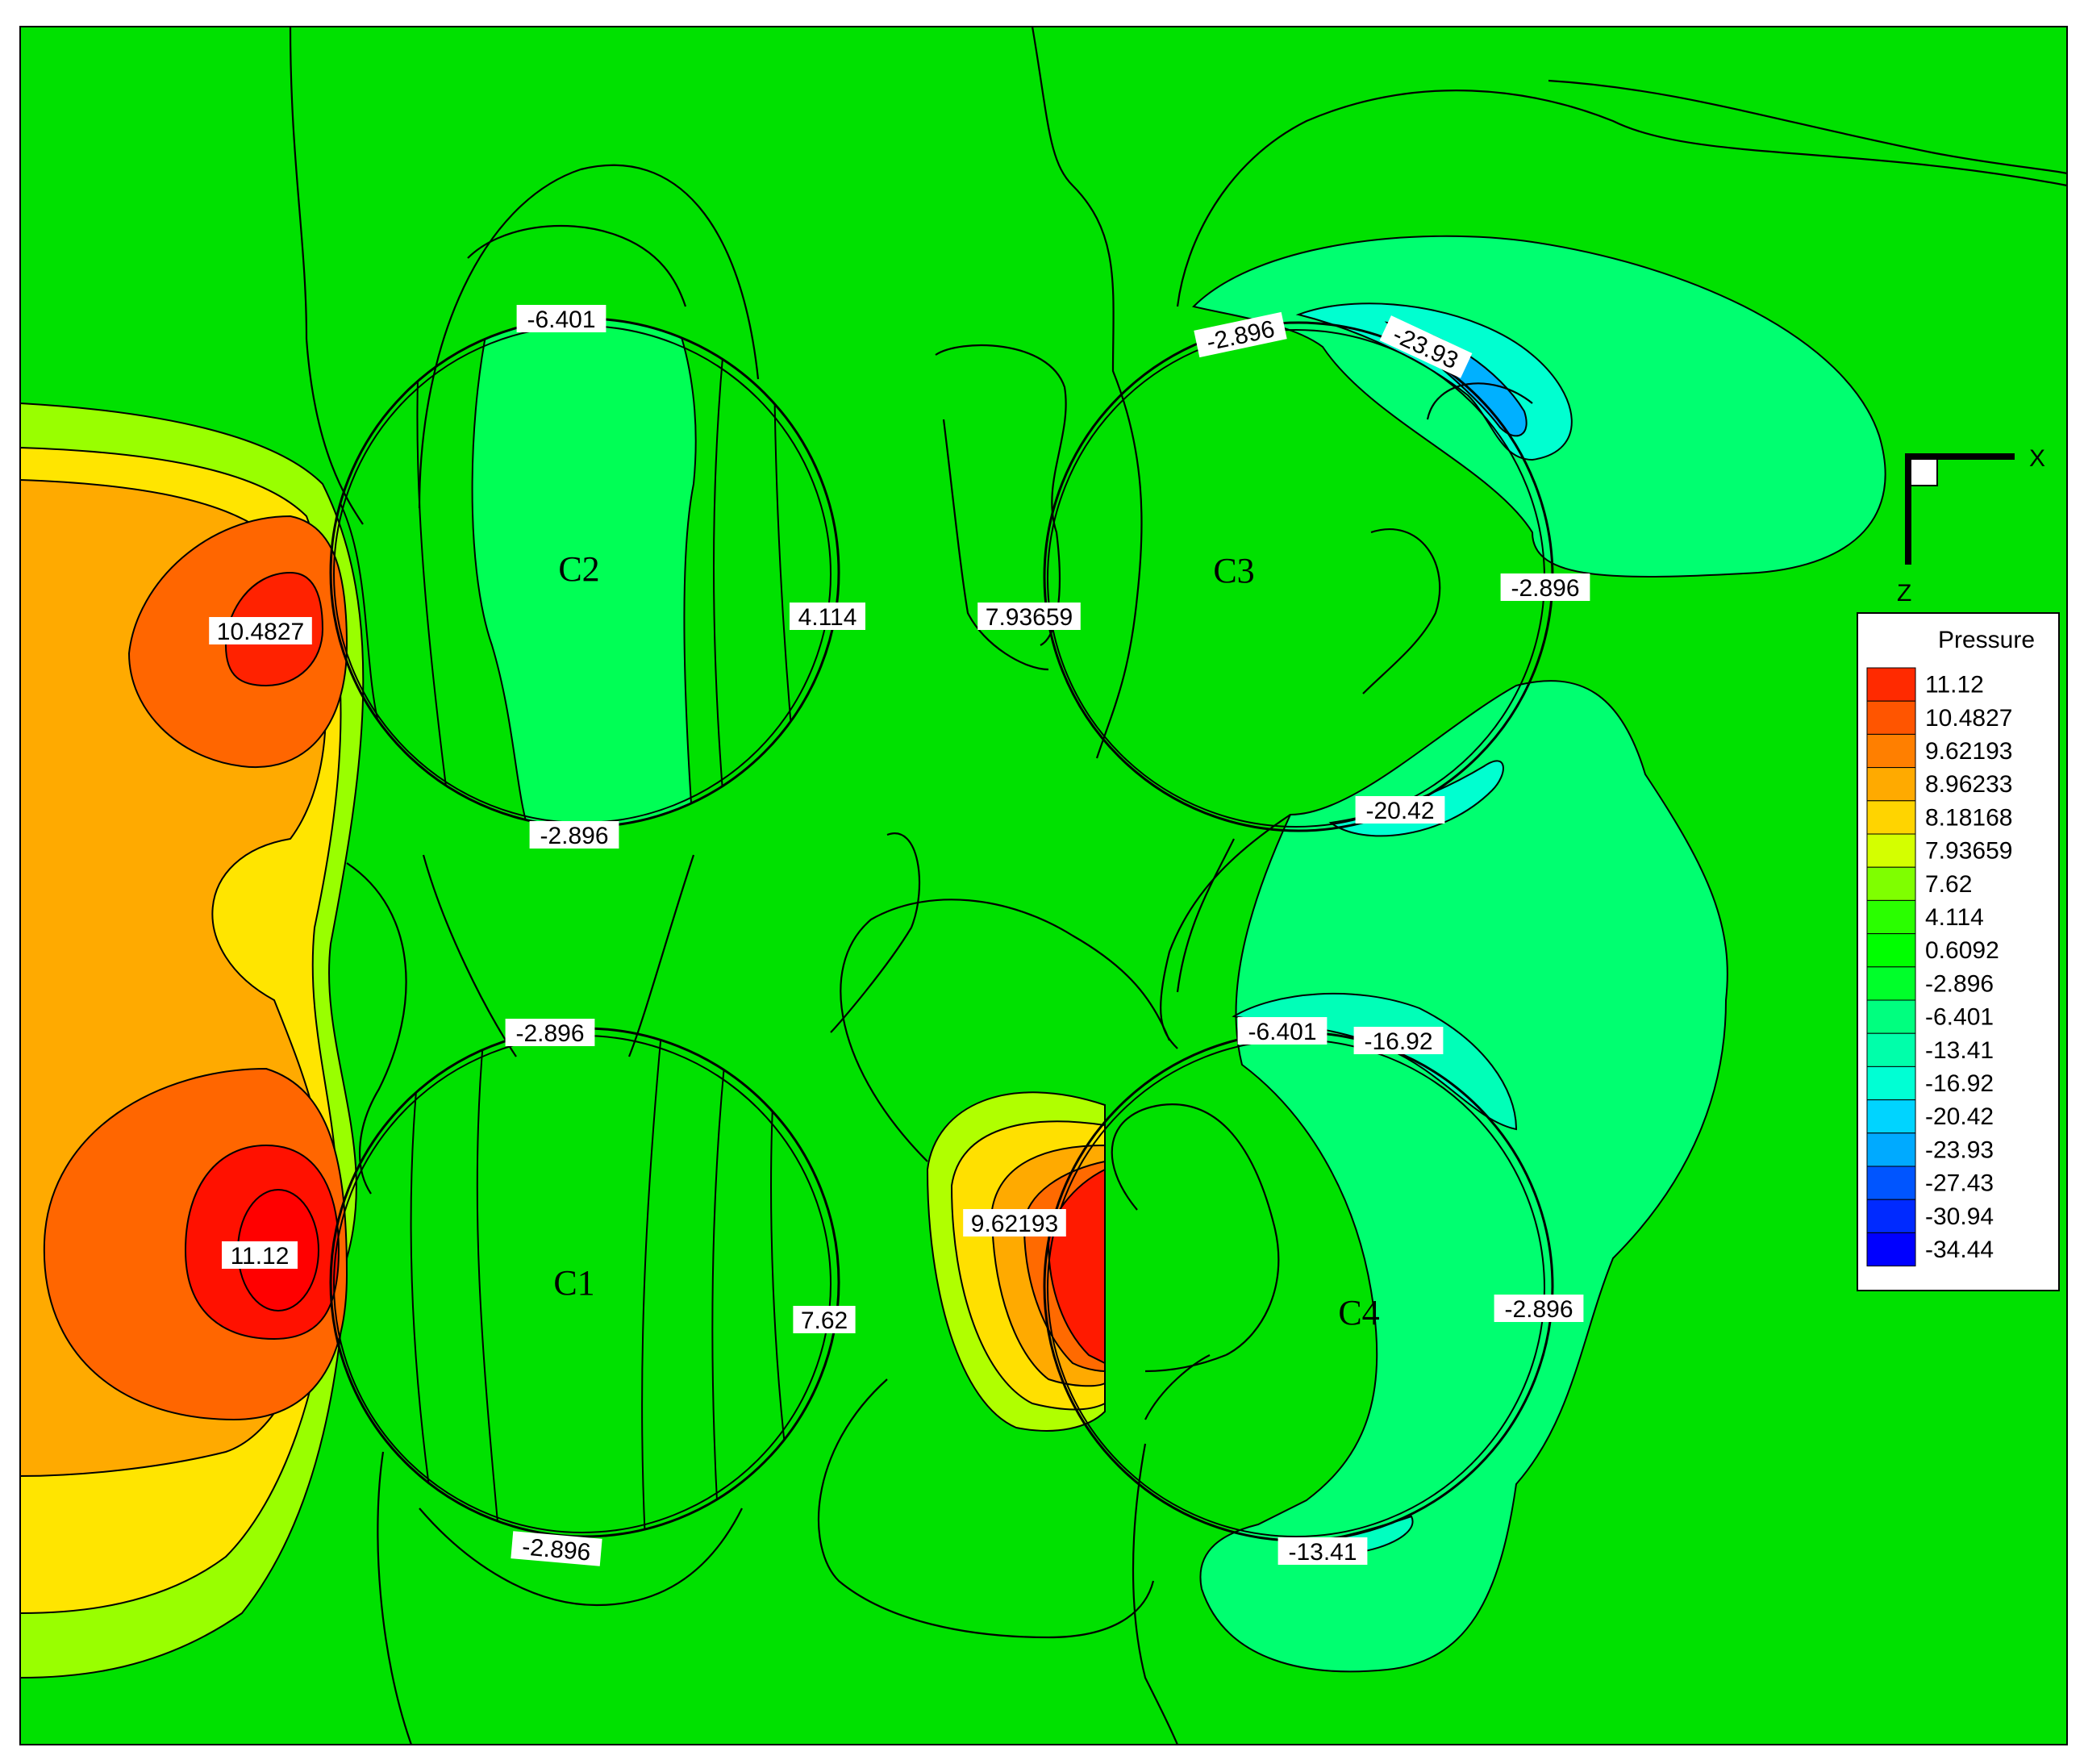 The height and width of the screenshot is (1764, 2084). What do you see at coordinates (1968, 851) in the screenshot?
I see `legend-label: 7.93659` at bounding box center [1968, 851].